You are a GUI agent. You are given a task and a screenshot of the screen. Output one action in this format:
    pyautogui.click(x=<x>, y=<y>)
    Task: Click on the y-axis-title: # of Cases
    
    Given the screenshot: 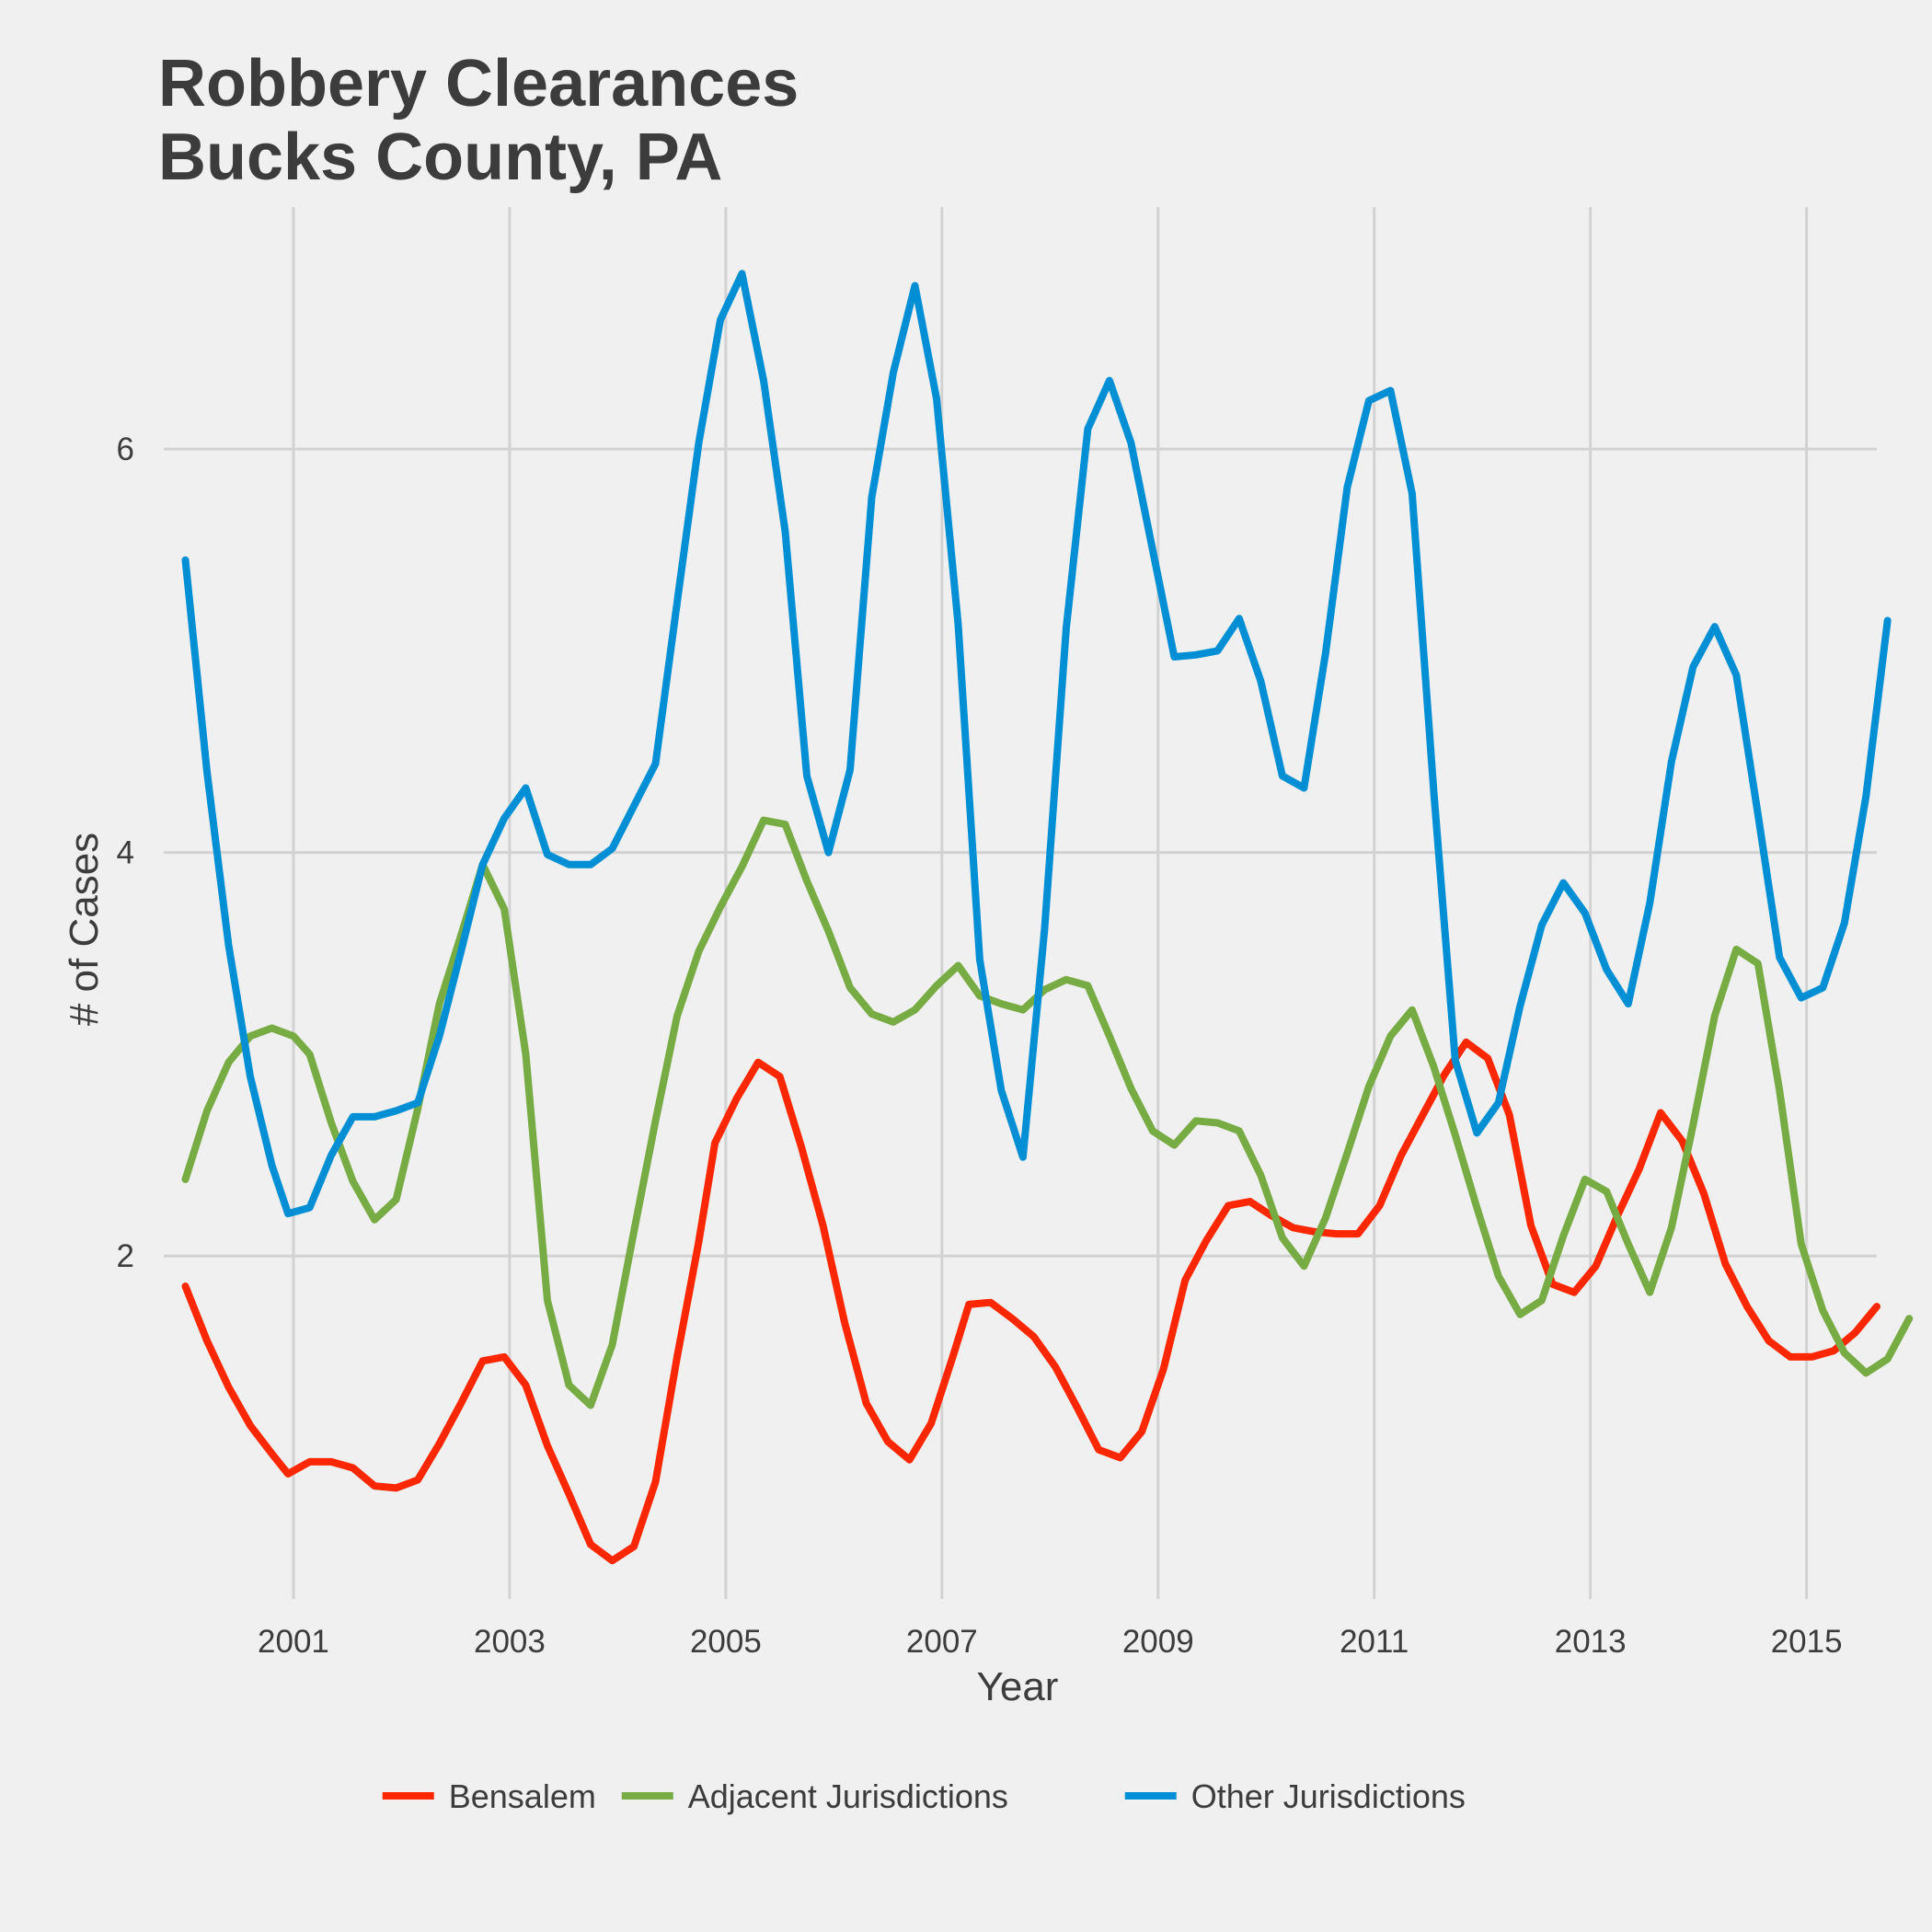 What is the action you would take?
    pyautogui.click(x=84, y=929)
    